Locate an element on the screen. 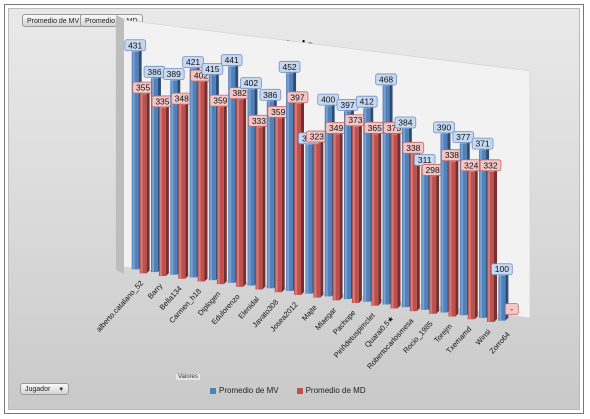  svg-text: 390 is located at coordinates (444, 127).